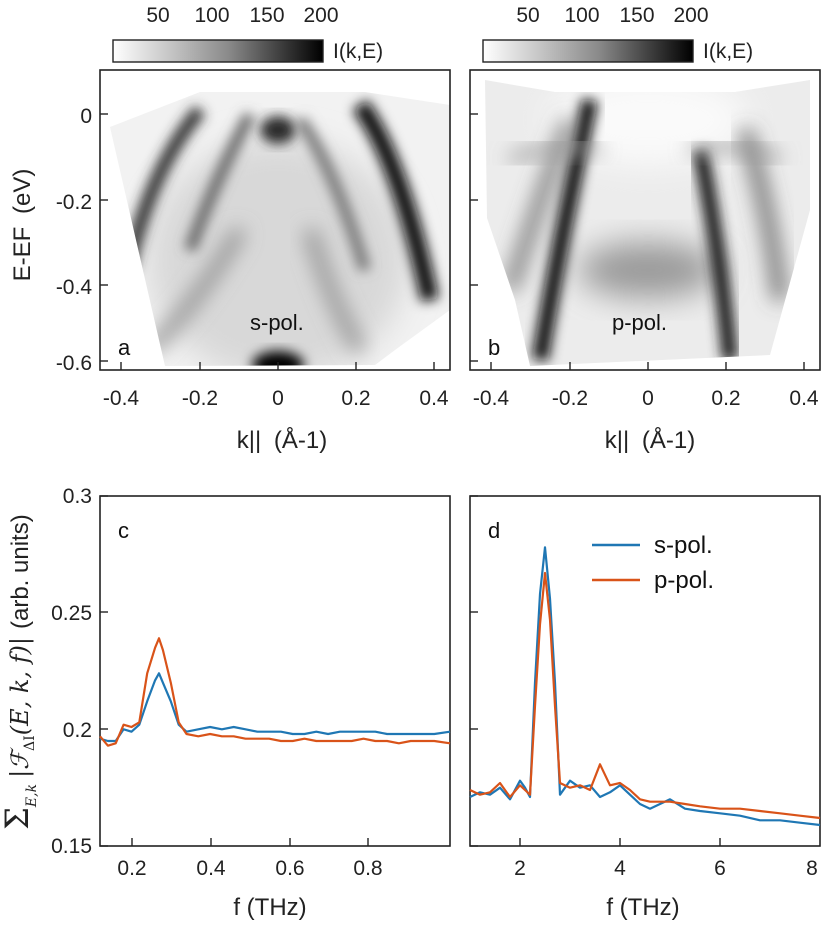 This screenshot has height=927, width=830. I want to click on legend-label-s-pol: s-pol., so click(683, 545).